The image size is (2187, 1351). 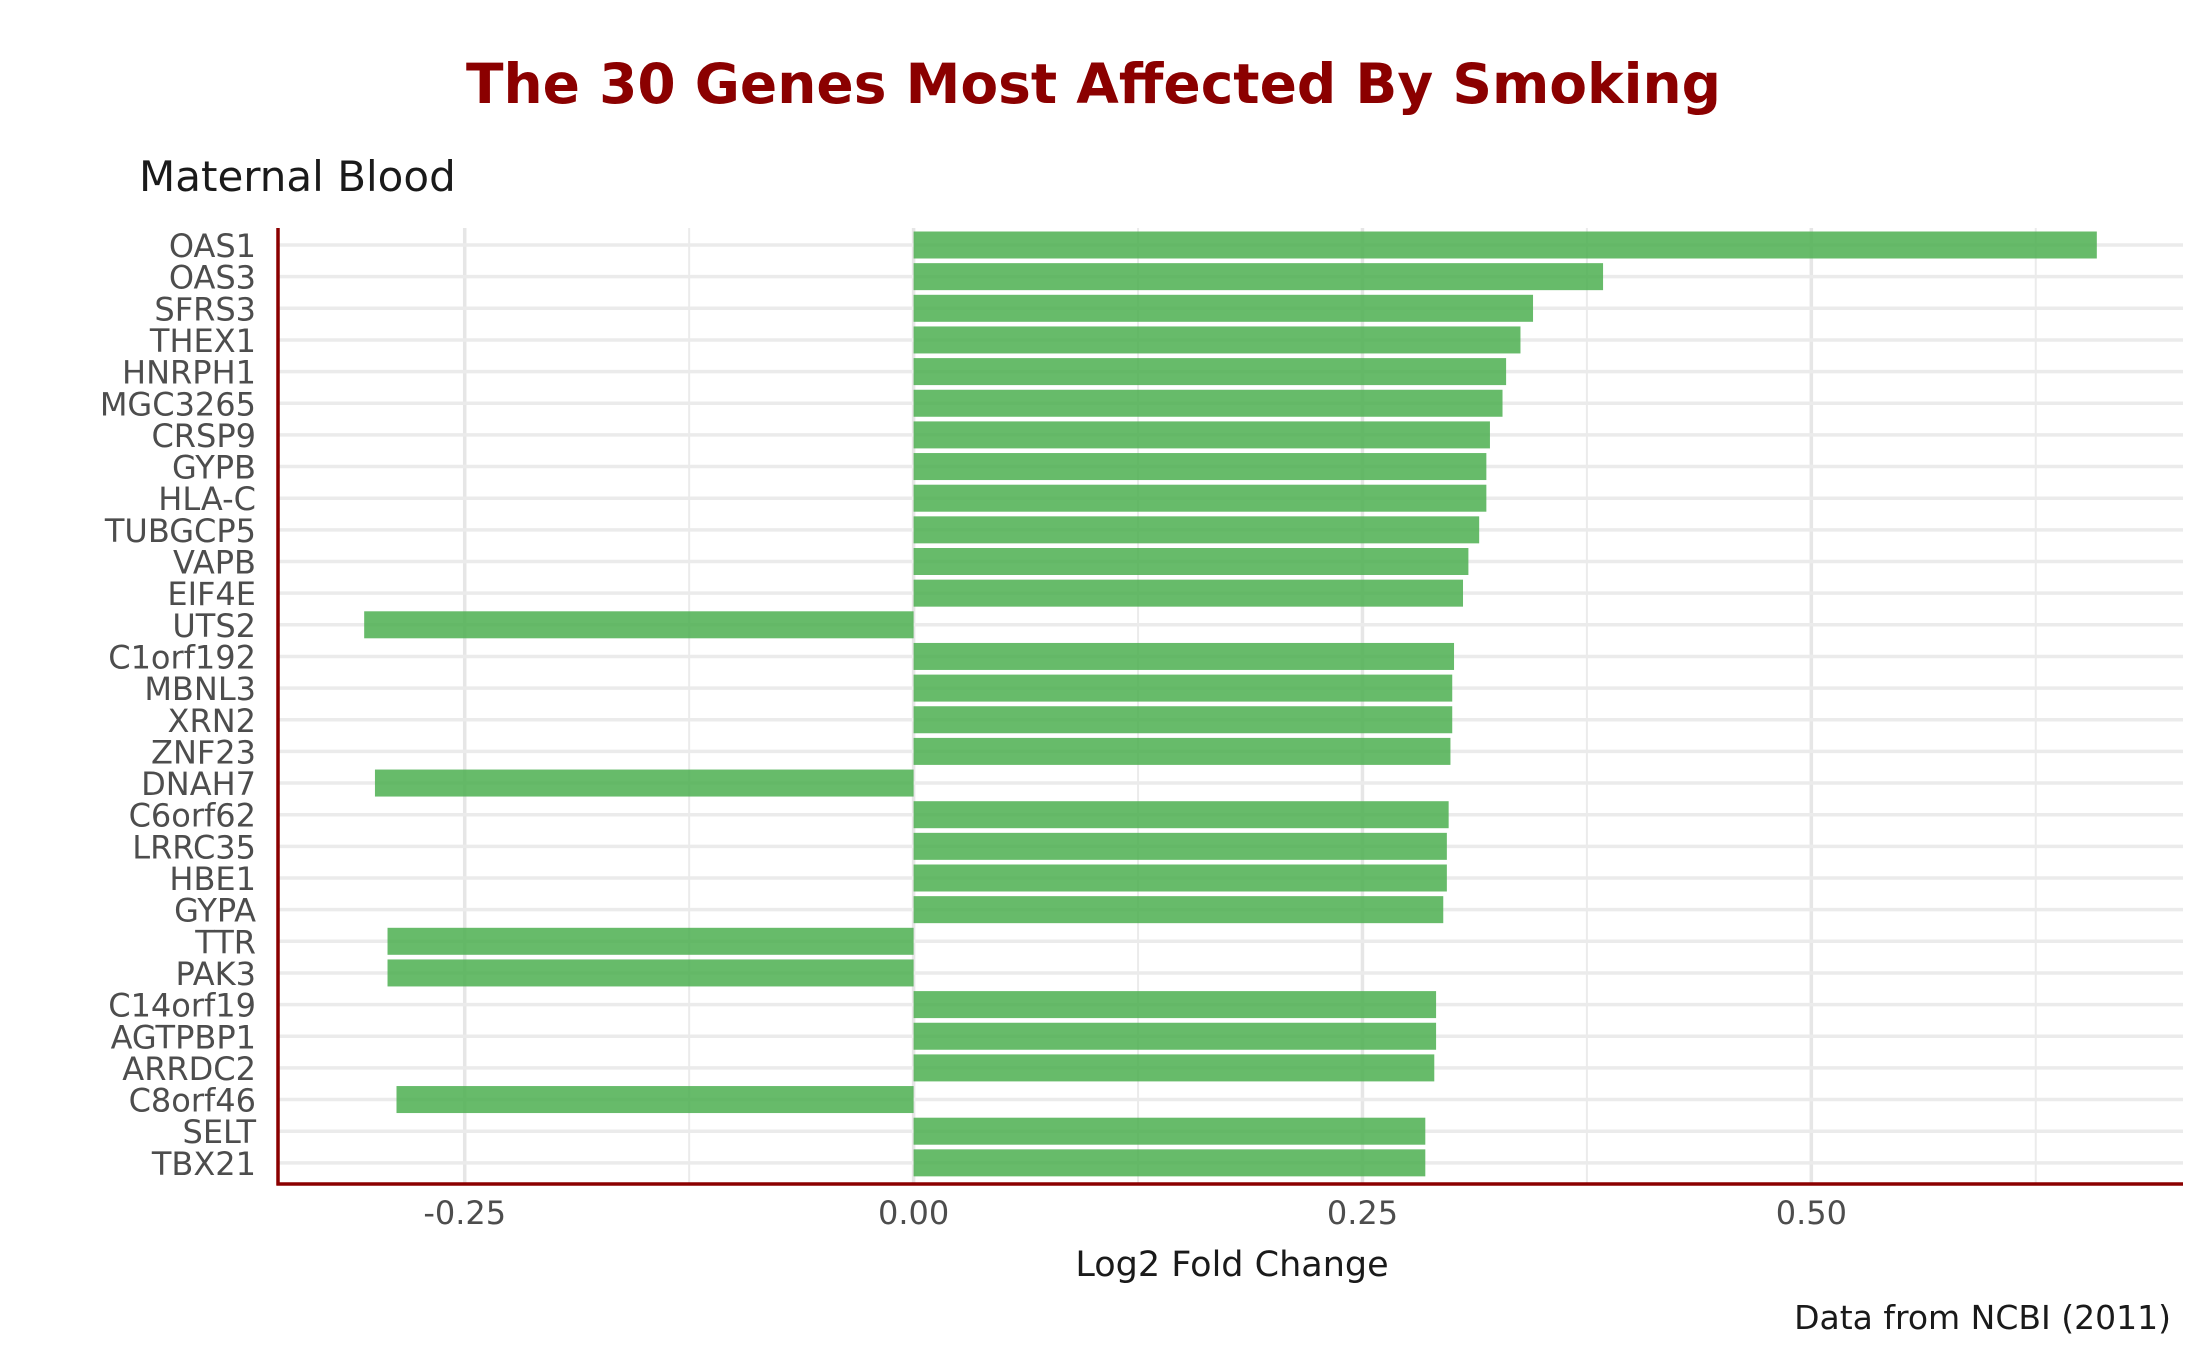 What do you see at coordinates (192, 816) in the screenshot?
I see `y-tick-label: C6orf62` at bounding box center [192, 816].